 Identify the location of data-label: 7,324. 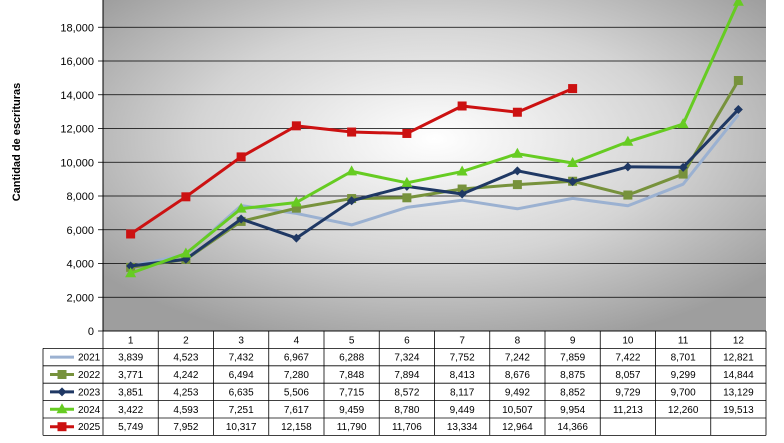
(406, 358).